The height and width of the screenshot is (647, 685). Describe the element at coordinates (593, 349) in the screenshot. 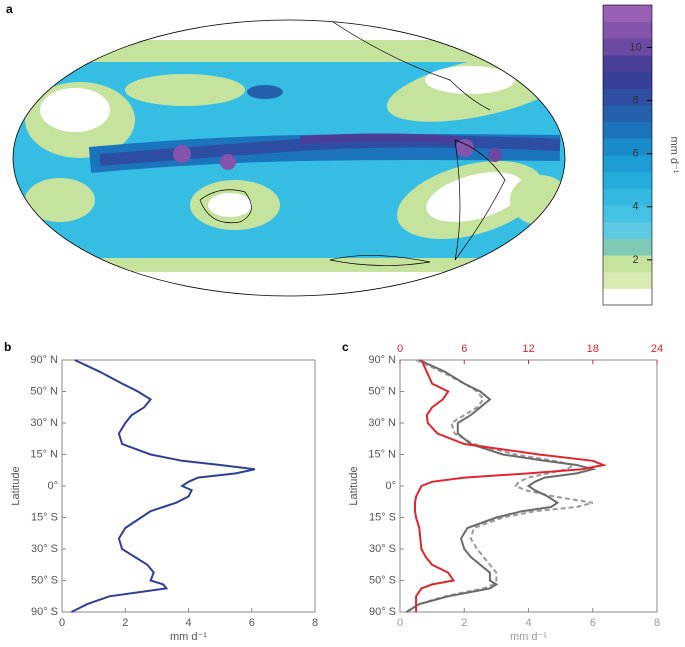

I see `x2-tick-label: 18` at that location.